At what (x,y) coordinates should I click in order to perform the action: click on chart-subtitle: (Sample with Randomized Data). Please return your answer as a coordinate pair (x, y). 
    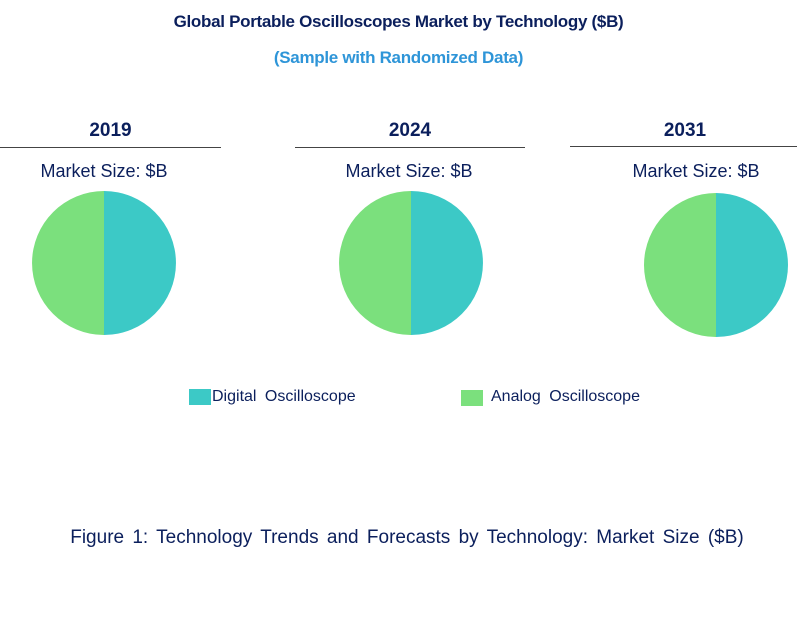
    Looking at the image, I should click on (398, 57).